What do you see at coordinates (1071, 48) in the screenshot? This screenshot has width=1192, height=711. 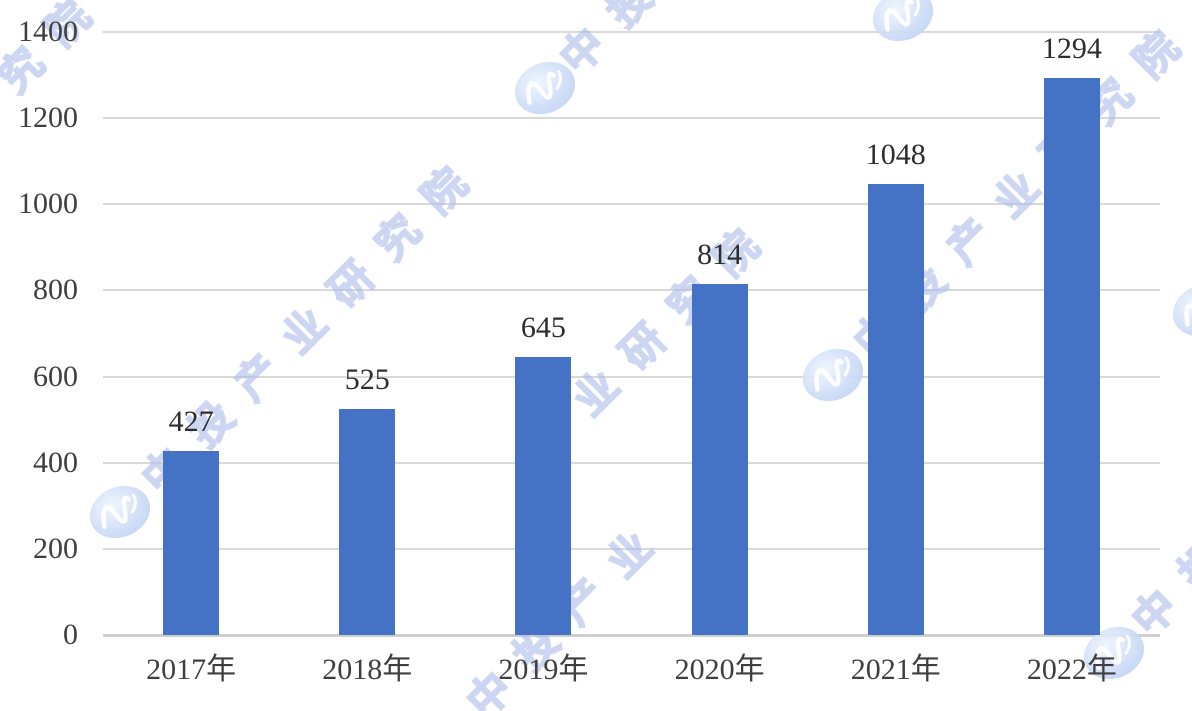 I see `bar-value-label: 1294` at bounding box center [1071, 48].